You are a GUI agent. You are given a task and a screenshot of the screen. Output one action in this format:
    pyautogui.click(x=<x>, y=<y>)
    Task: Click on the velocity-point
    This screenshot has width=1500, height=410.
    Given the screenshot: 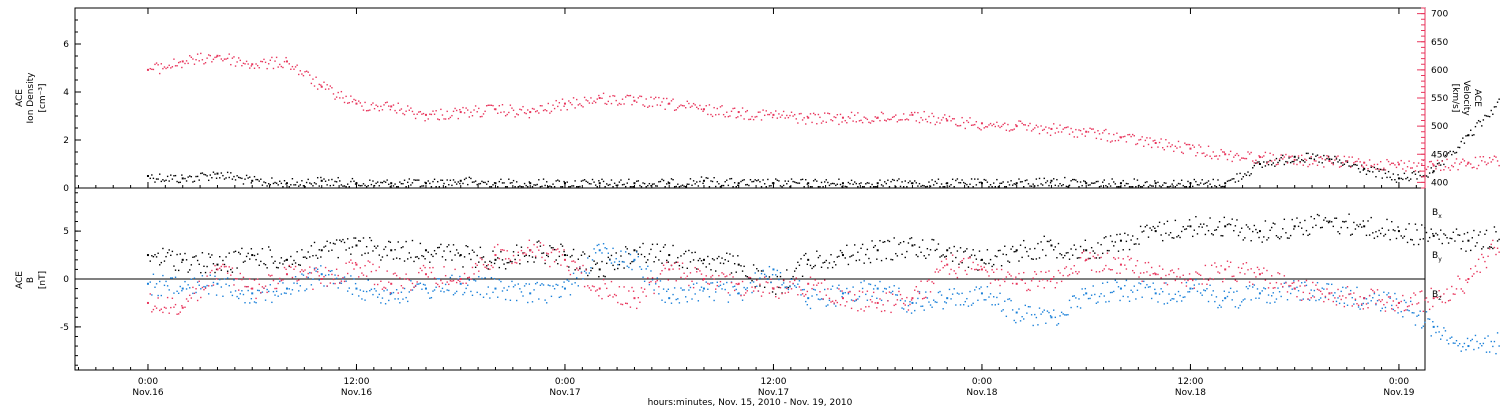 What is the action you would take?
    pyautogui.click(x=286, y=61)
    